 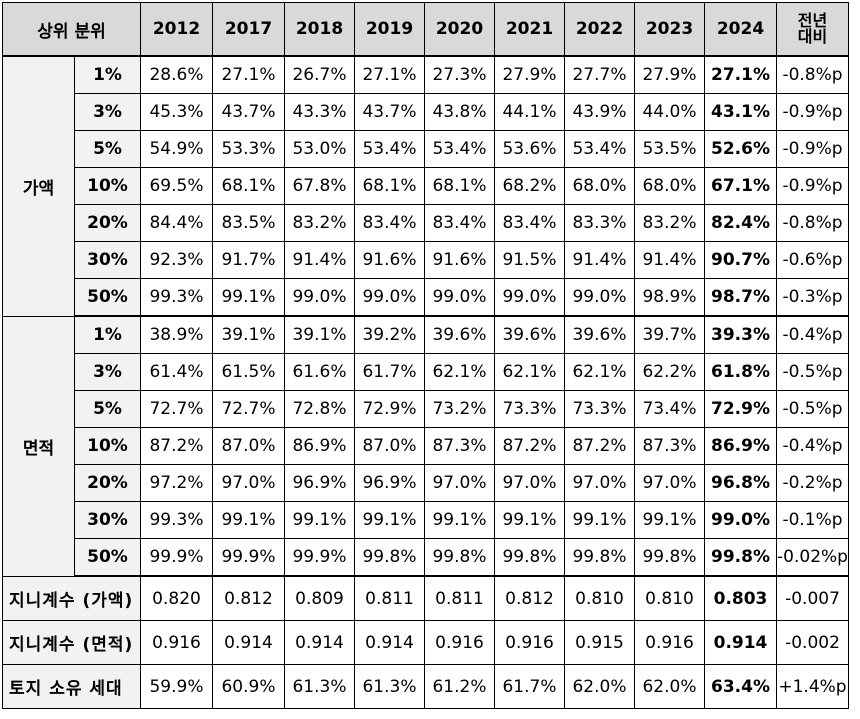 What do you see at coordinates (107, 260) in the screenshot?
I see `percentile-cell: 30%` at bounding box center [107, 260].